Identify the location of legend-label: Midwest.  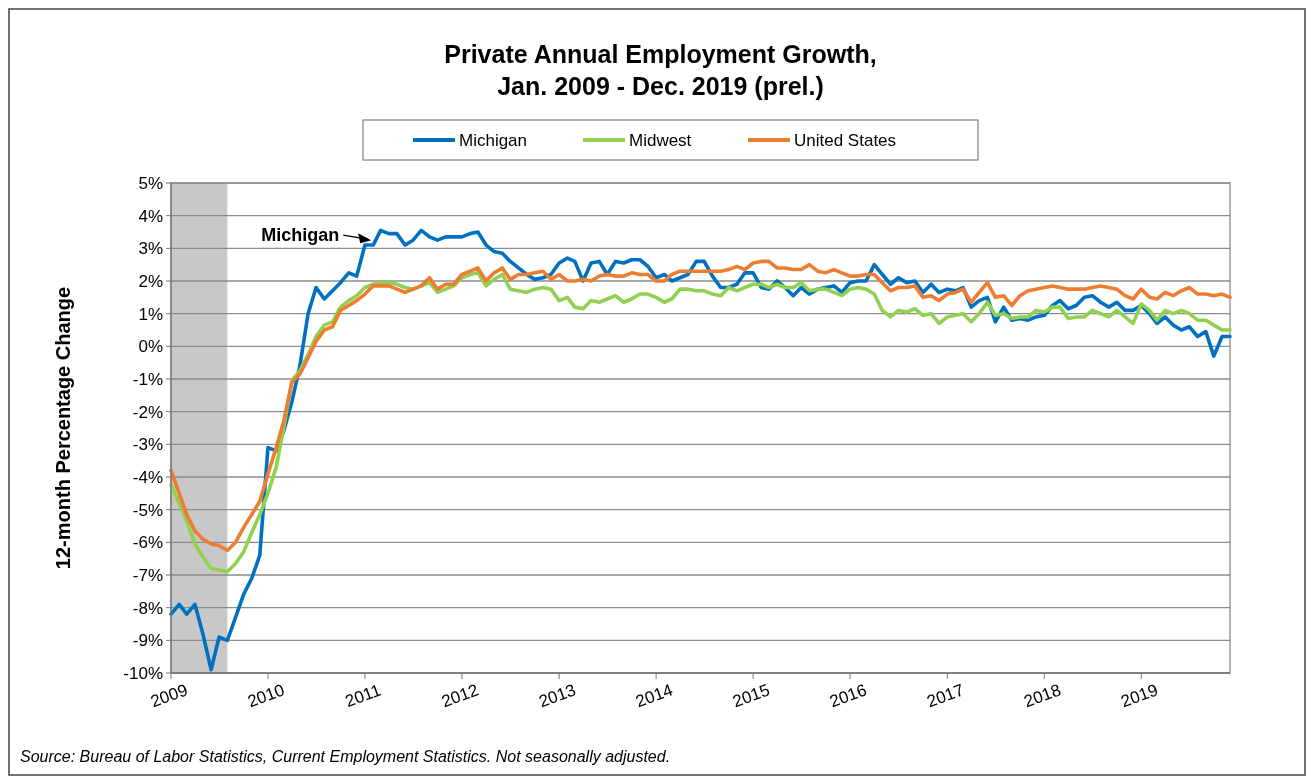
(660, 140).